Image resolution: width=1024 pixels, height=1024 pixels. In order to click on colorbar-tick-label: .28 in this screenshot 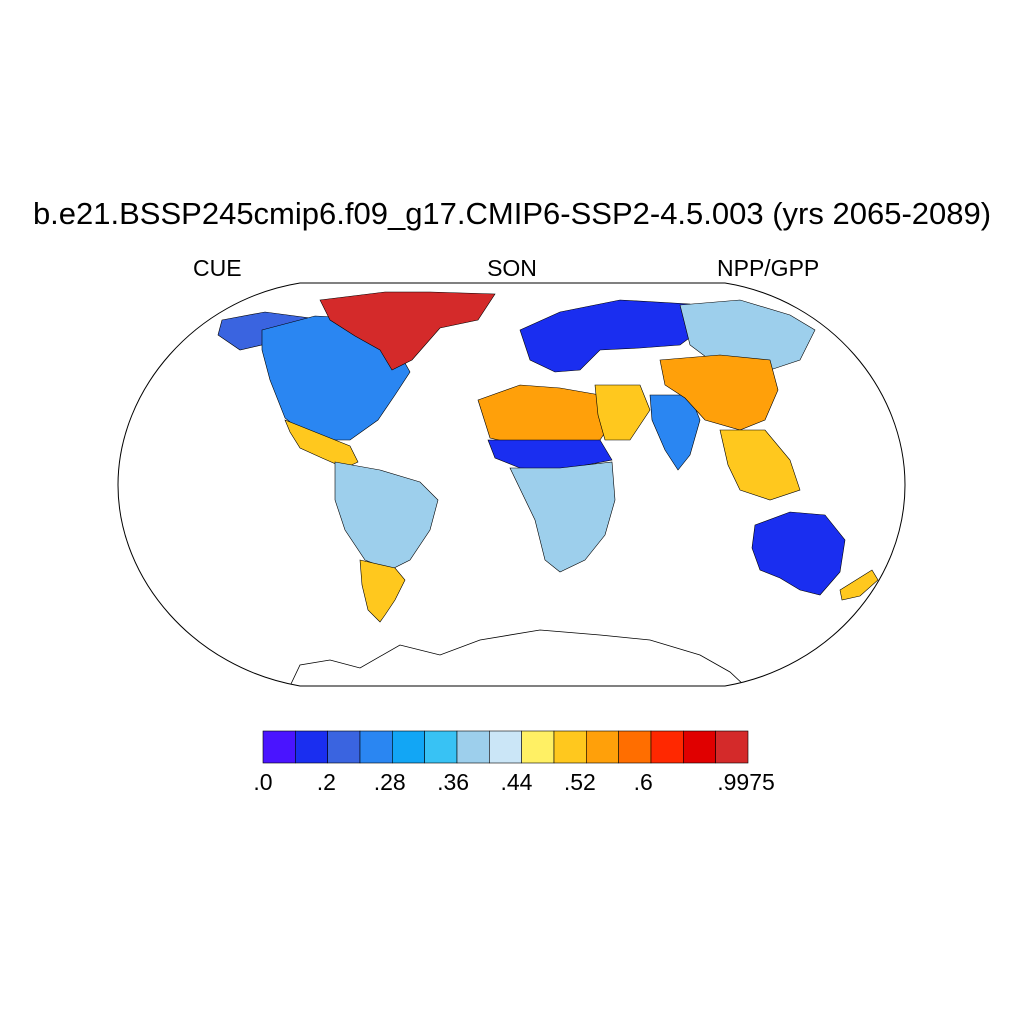, I will do `click(389, 782)`.